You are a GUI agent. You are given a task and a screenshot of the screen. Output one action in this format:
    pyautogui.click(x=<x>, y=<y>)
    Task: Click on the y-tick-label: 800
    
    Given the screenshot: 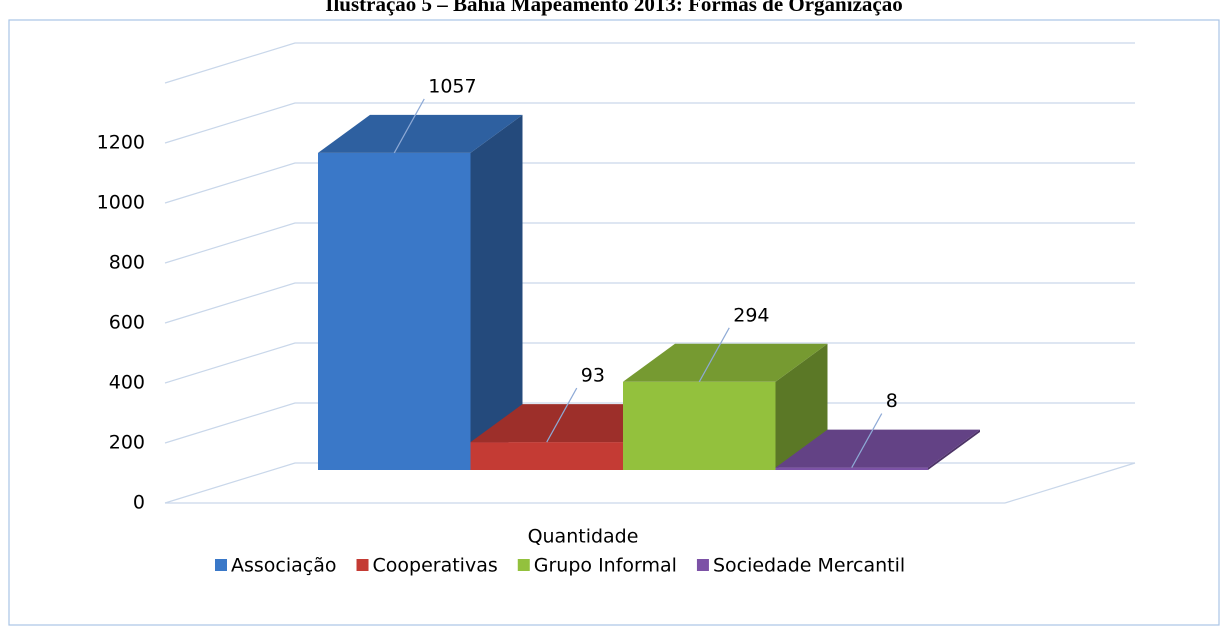 What is the action you would take?
    pyautogui.click(x=127, y=263)
    